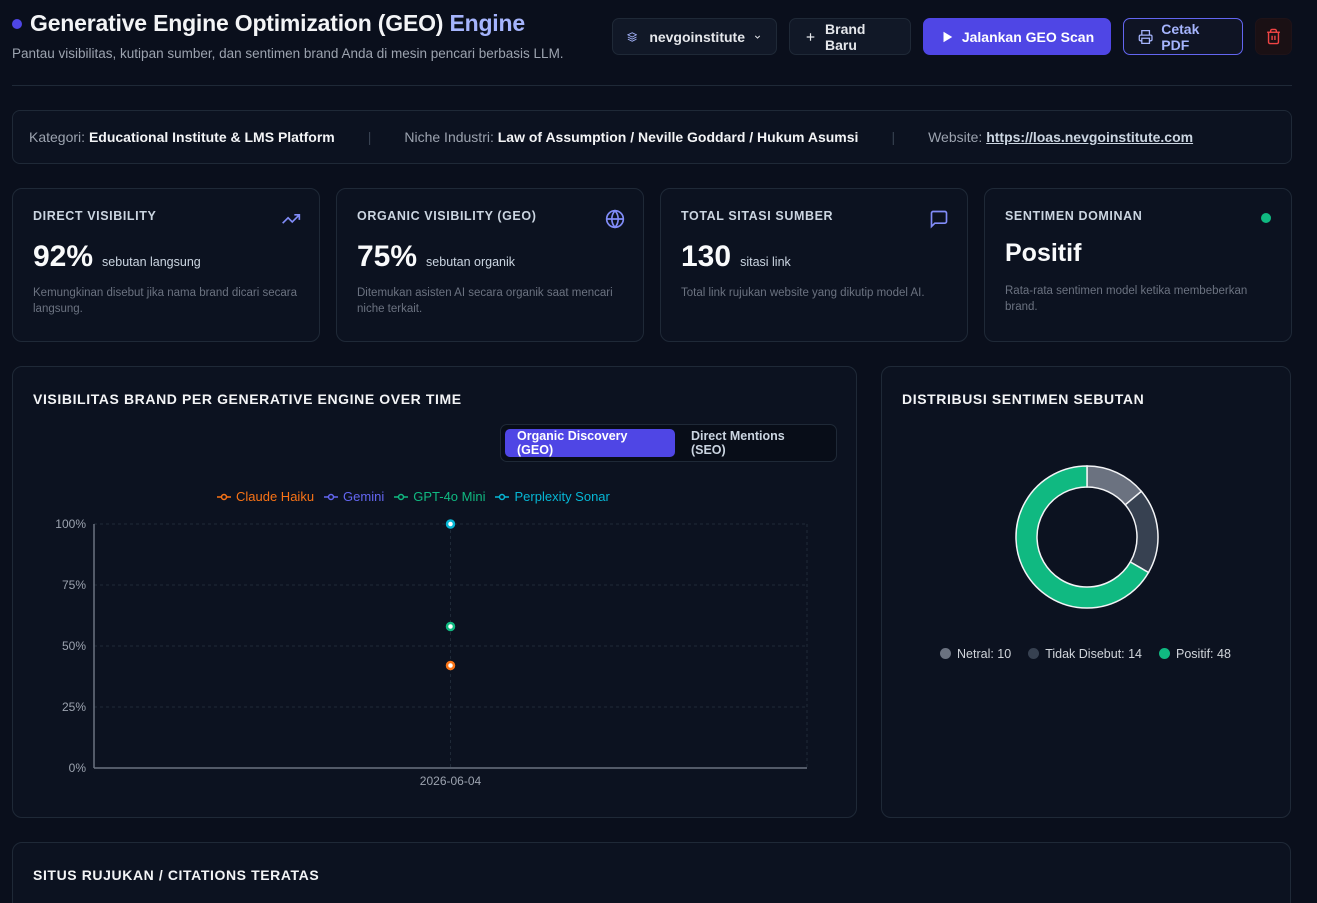 This screenshot has height=903, width=1317. Describe the element at coordinates (74, 707) in the screenshot. I see `y-tick-label: 25%` at that location.